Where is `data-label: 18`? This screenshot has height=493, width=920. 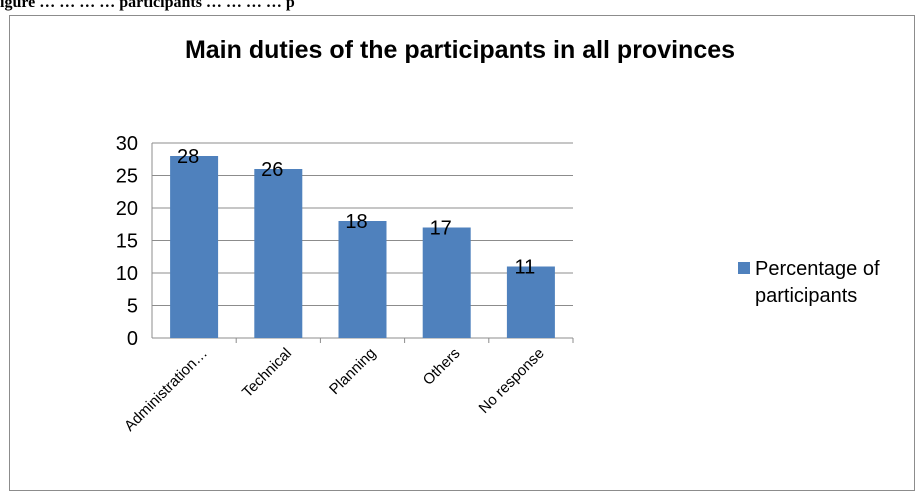 data-label: 18 is located at coordinates (356, 222).